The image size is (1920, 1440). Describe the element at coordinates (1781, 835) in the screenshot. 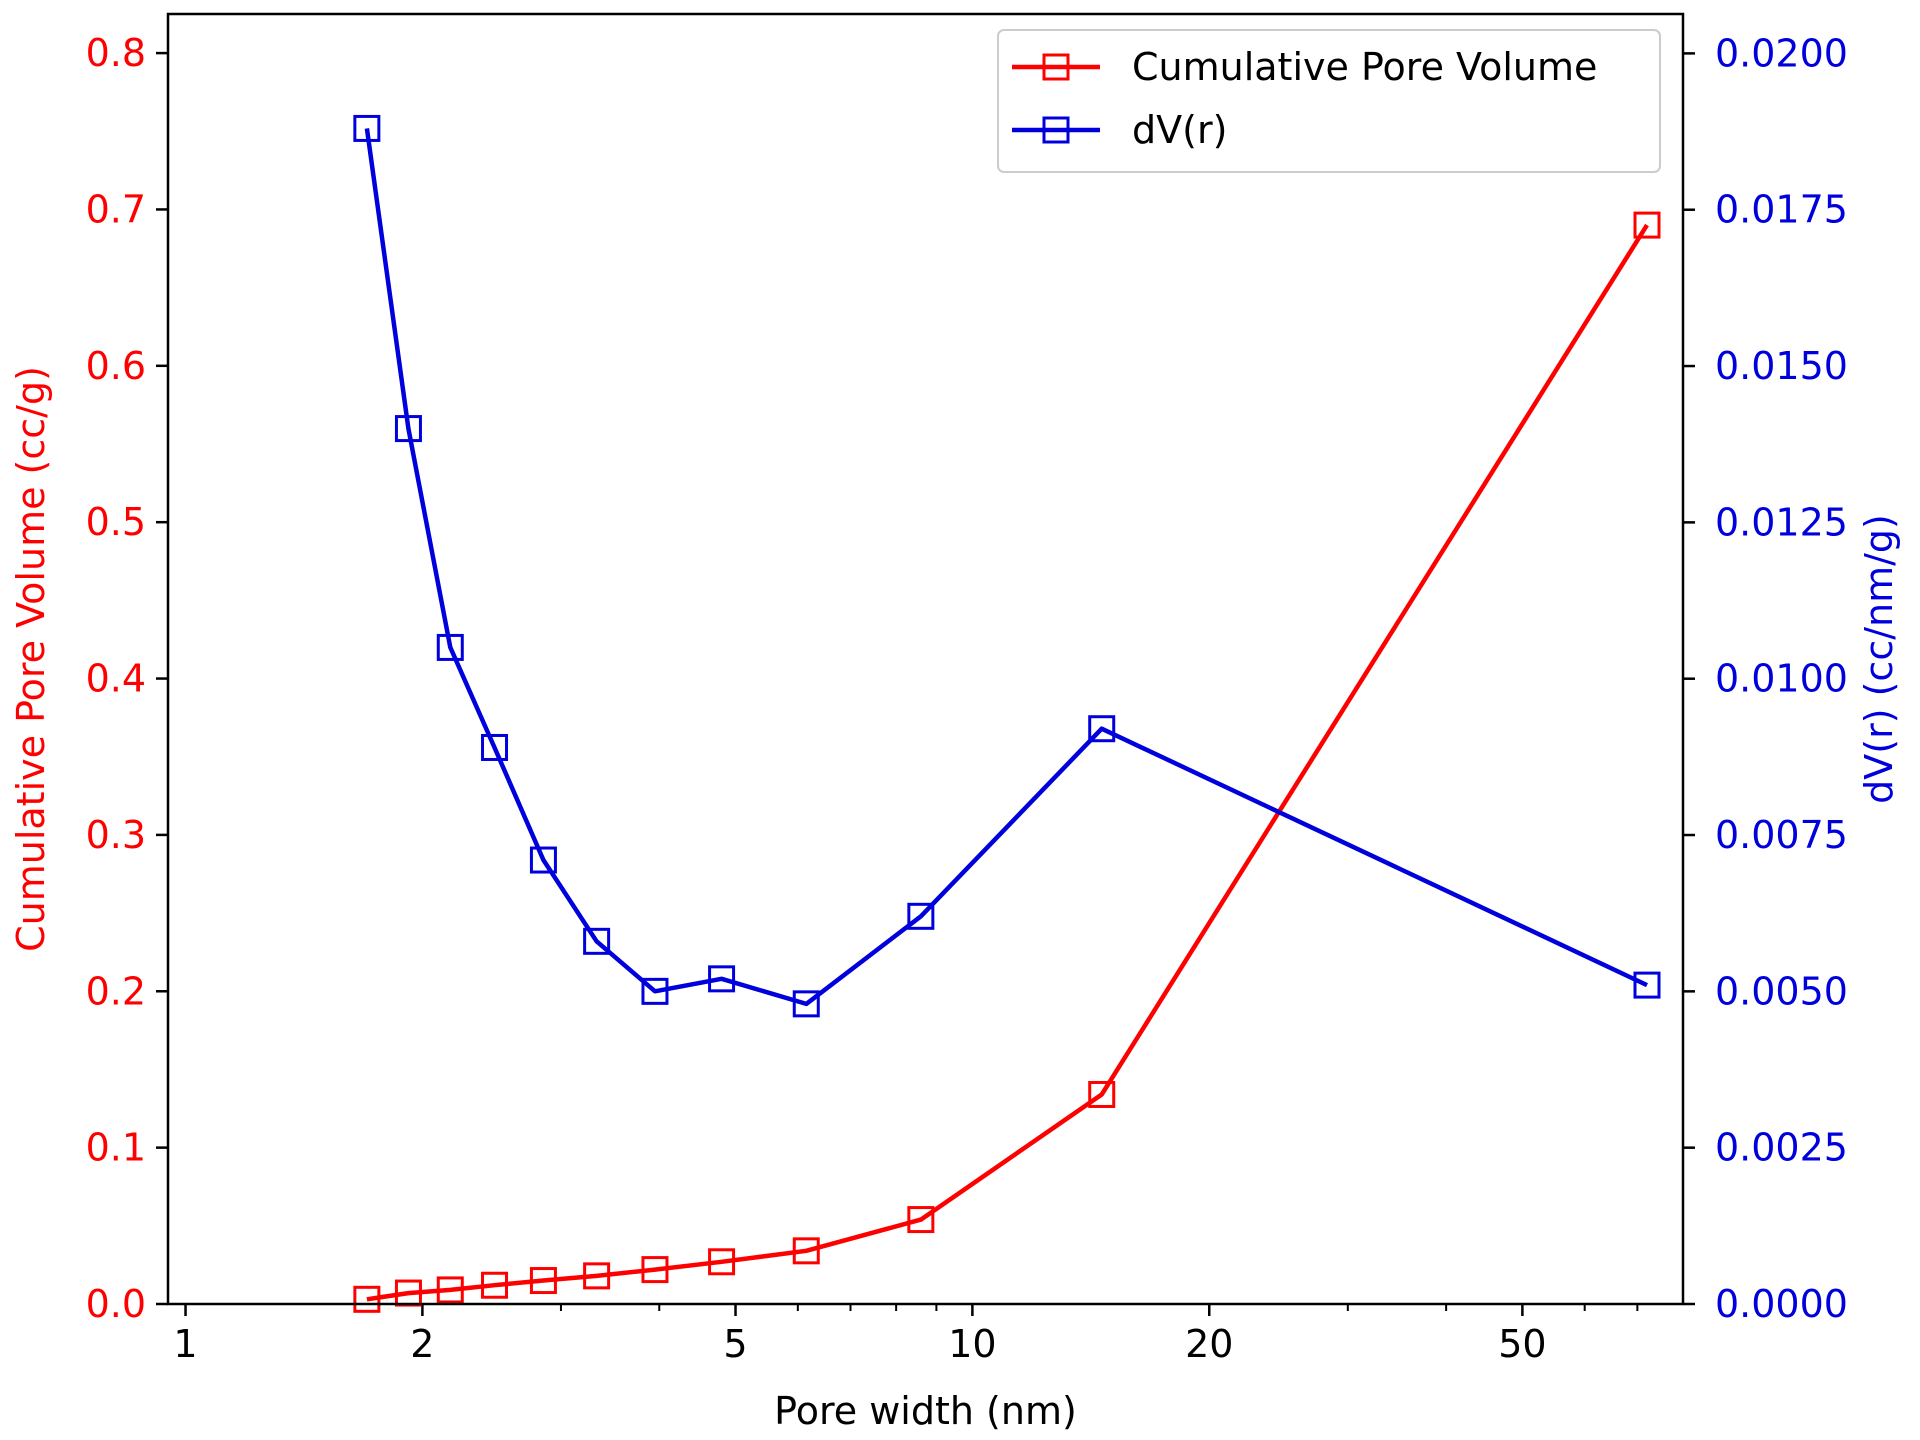

I see `right-tick-label: 0.0075` at that location.